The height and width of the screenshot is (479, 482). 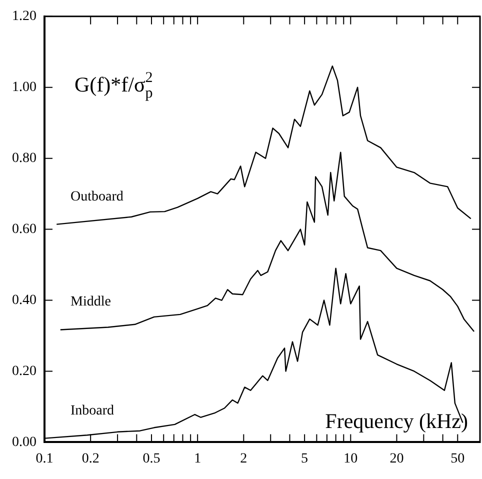 What do you see at coordinates (92, 410) in the screenshot?
I see `series-label: Inboard` at bounding box center [92, 410].